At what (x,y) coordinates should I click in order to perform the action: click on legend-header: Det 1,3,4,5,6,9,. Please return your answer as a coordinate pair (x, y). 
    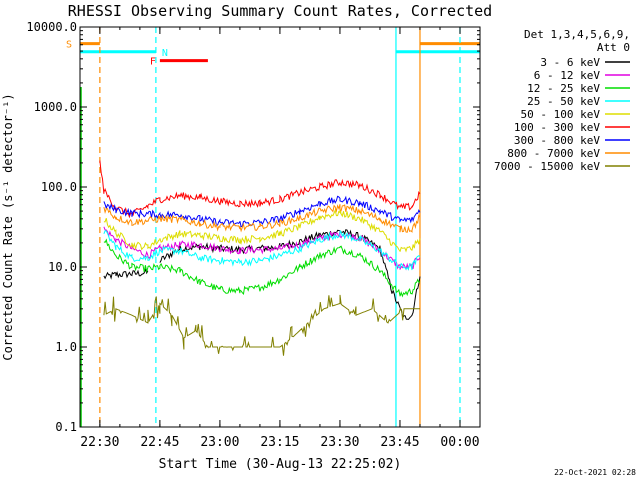
    Looking at the image, I should click on (577, 34).